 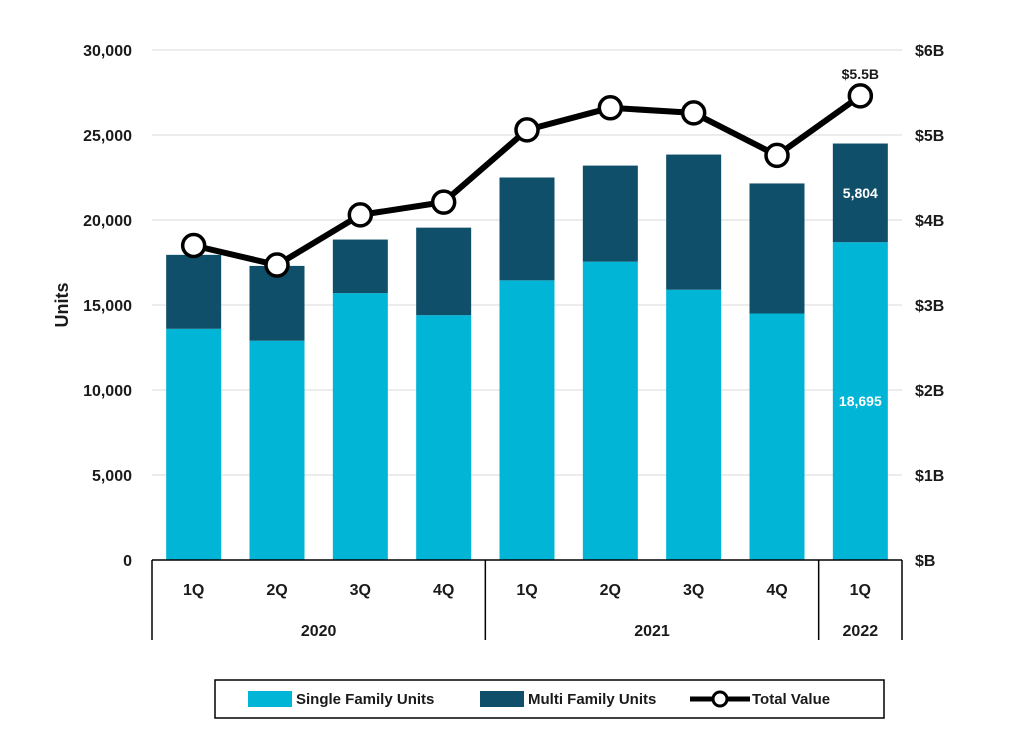 What do you see at coordinates (861, 631) in the screenshot?
I see `x-group-label: 2022` at bounding box center [861, 631].